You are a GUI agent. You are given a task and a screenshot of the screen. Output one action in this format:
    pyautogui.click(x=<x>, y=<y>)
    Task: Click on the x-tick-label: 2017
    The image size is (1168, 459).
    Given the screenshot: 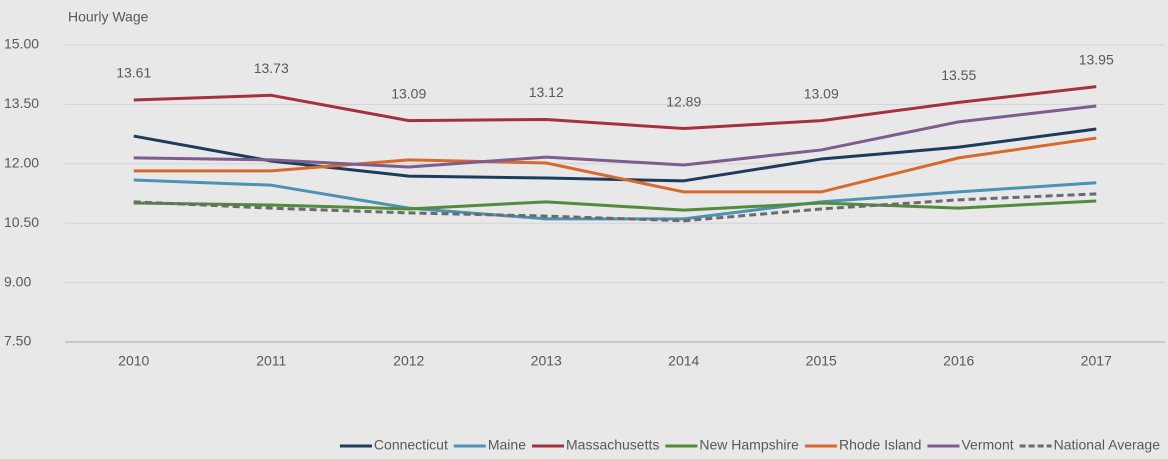 What is the action you would take?
    pyautogui.click(x=1096, y=361)
    